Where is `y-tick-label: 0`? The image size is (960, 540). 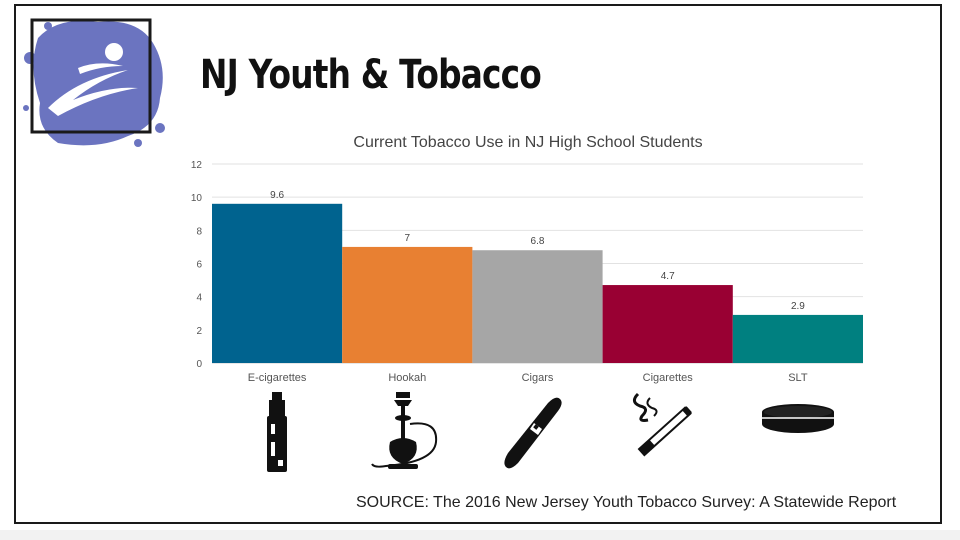
y-tick-label: 0 is located at coordinates (199, 364).